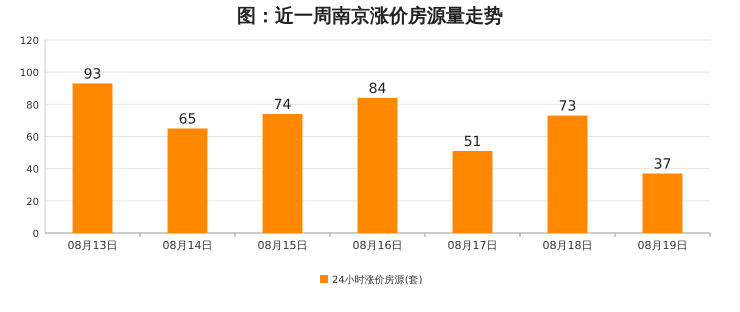 Image resolution: width=740 pixels, height=312 pixels. I want to click on legend-label: 24小时涨价房源(套), so click(377, 280).